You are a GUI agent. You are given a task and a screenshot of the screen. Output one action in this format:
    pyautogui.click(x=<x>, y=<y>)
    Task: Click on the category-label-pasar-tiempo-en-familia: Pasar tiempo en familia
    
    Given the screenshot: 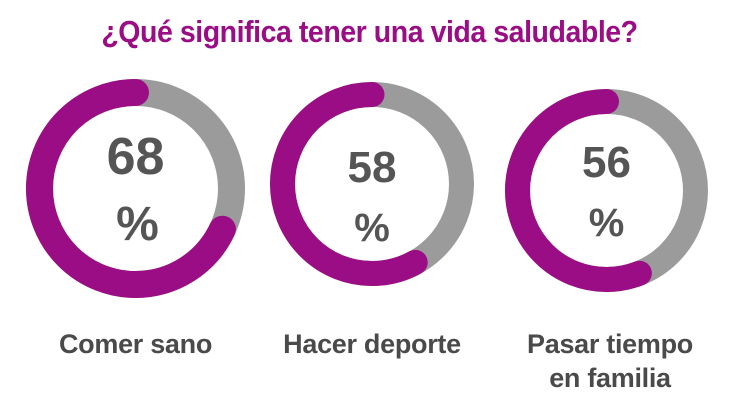 What is the action you would take?
    pyautogui.click(x=610, y=361)
    